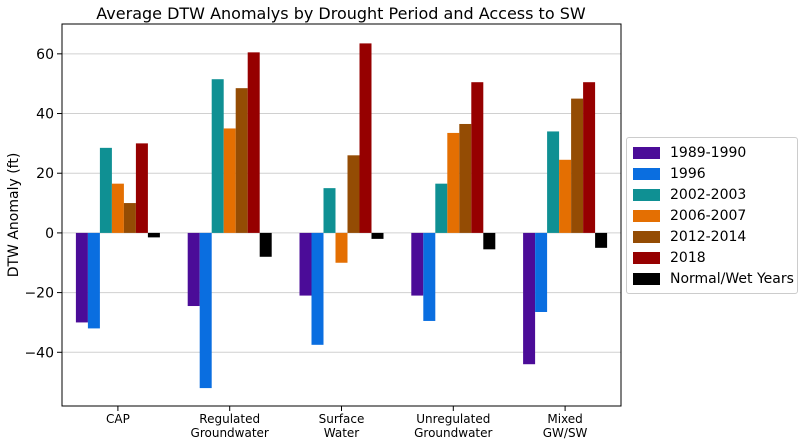  What do you see at coordinates (49, 234) in the screenshot?
I see `y-tick-label: 0` at bounding box center [49, 234].